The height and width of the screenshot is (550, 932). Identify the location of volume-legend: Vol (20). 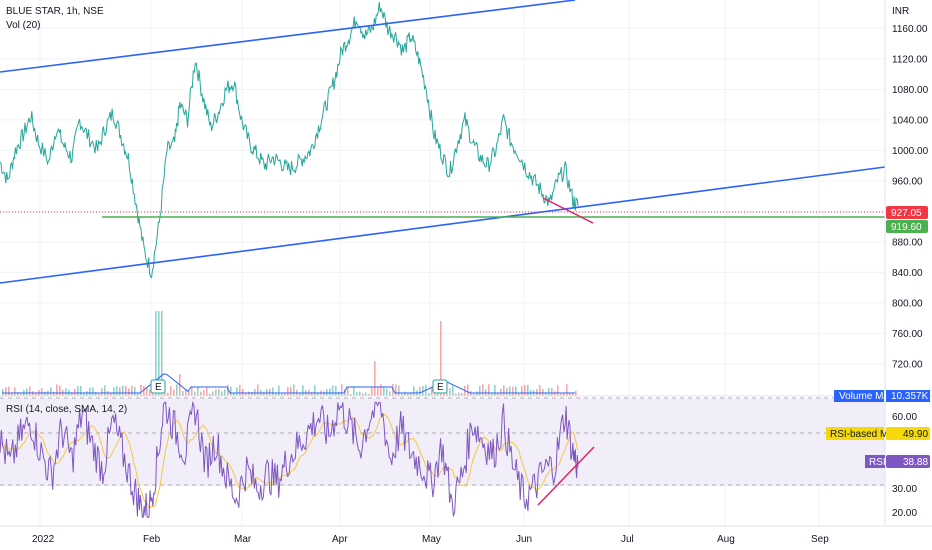
(23, 25).